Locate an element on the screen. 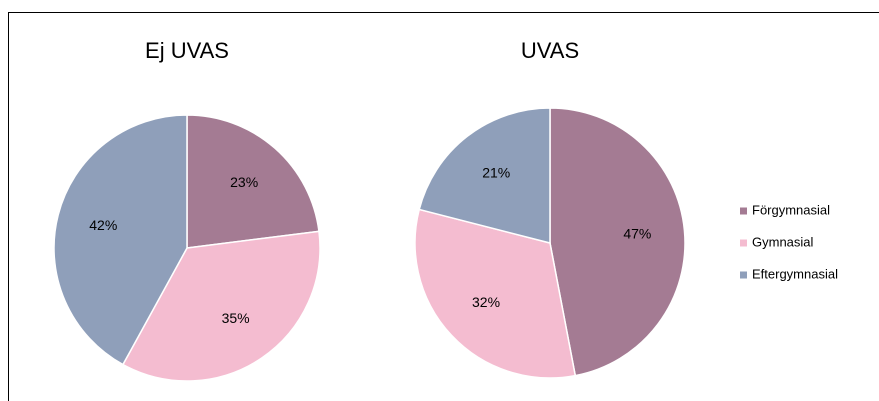  value-label: 23% is located at coordinates (244, 182).